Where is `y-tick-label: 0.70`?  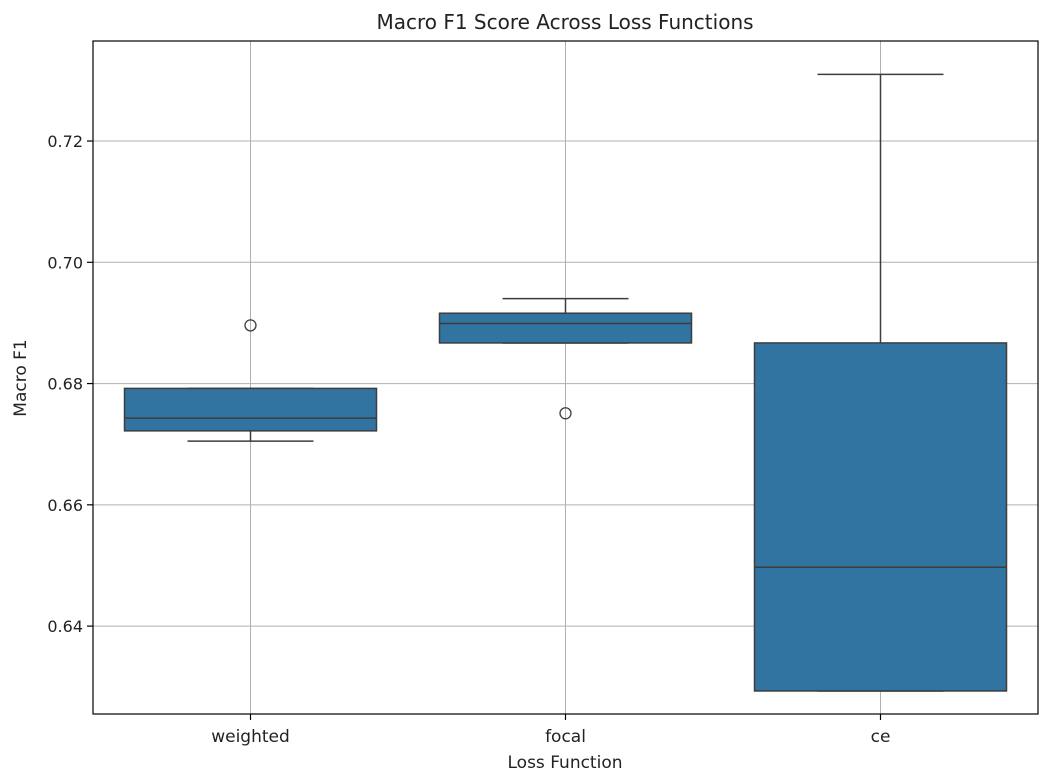
y-tick-label: 0.70 is located at coordinates (65, 262).